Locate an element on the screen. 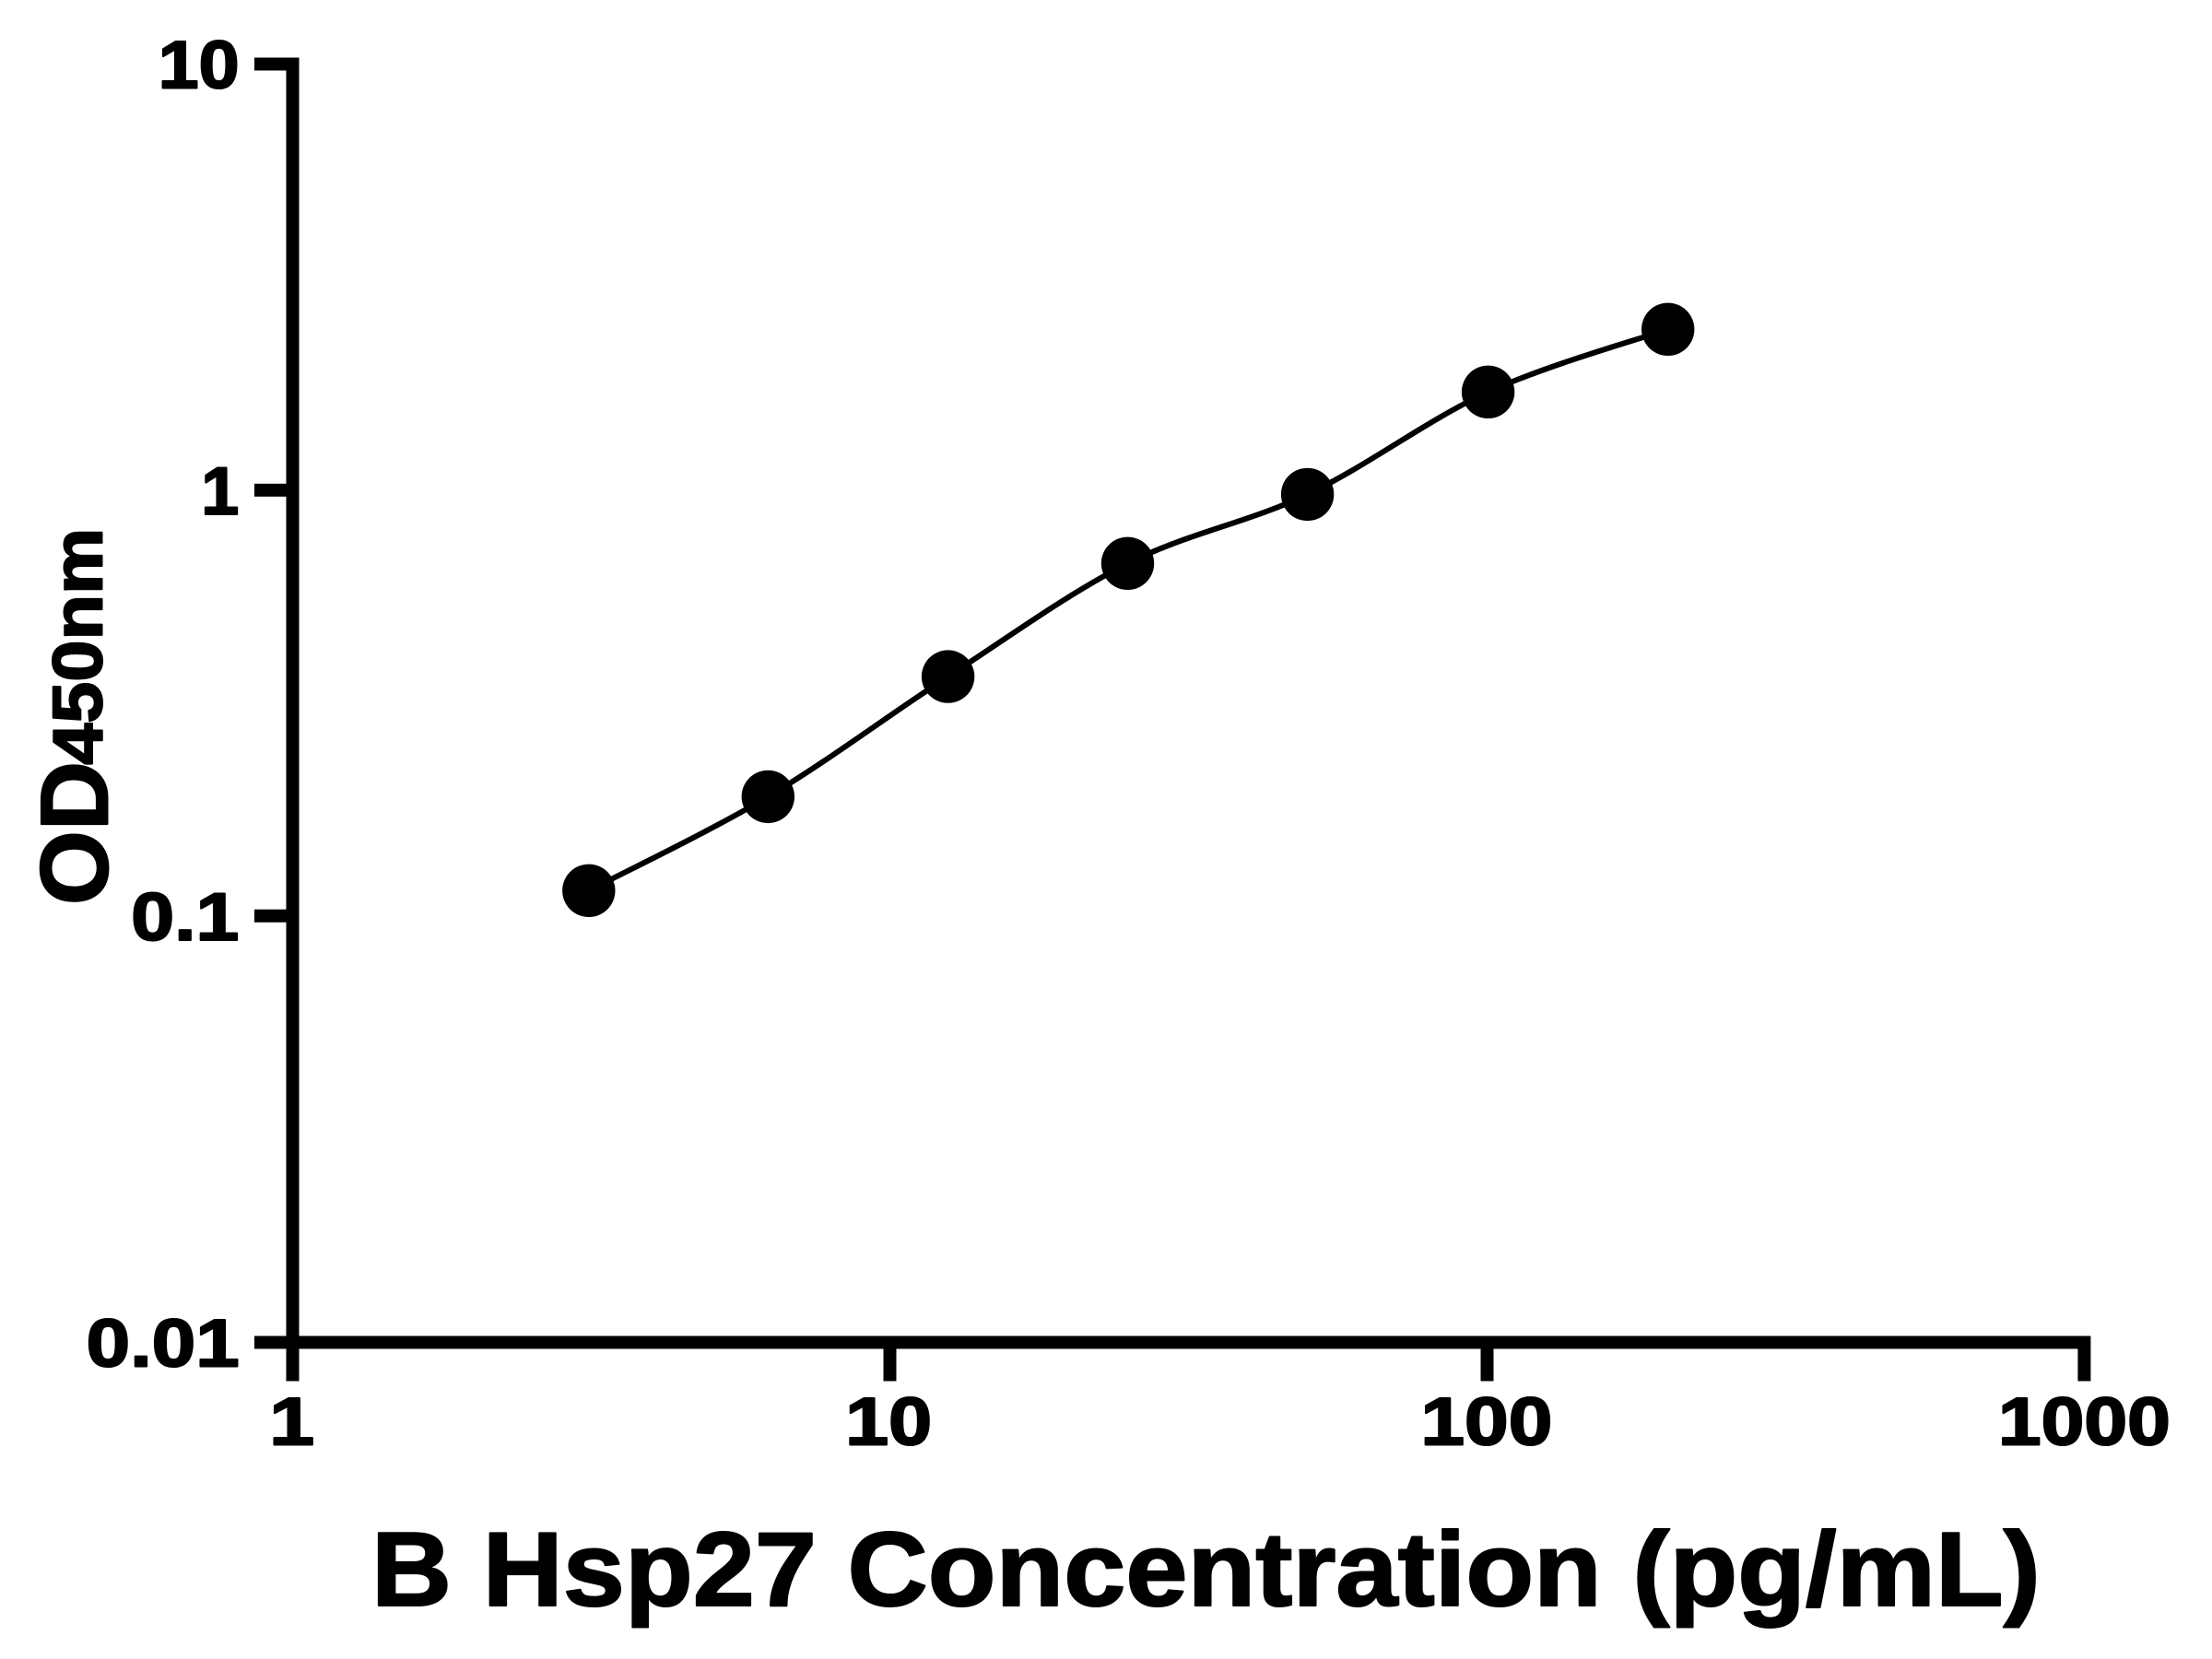 Image resolution: width=2212 pixels, height=1659 pixels. svg-text: 100 is located at coordinates (1486, 1422).